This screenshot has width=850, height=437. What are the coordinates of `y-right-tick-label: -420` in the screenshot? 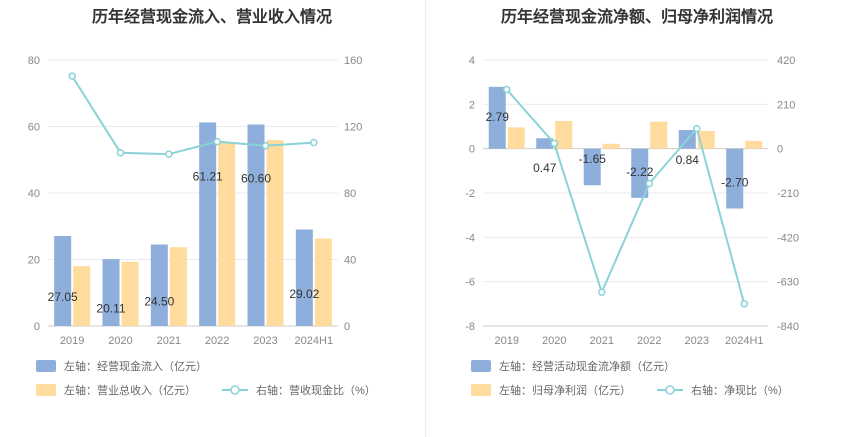 It's located at (788, 238).